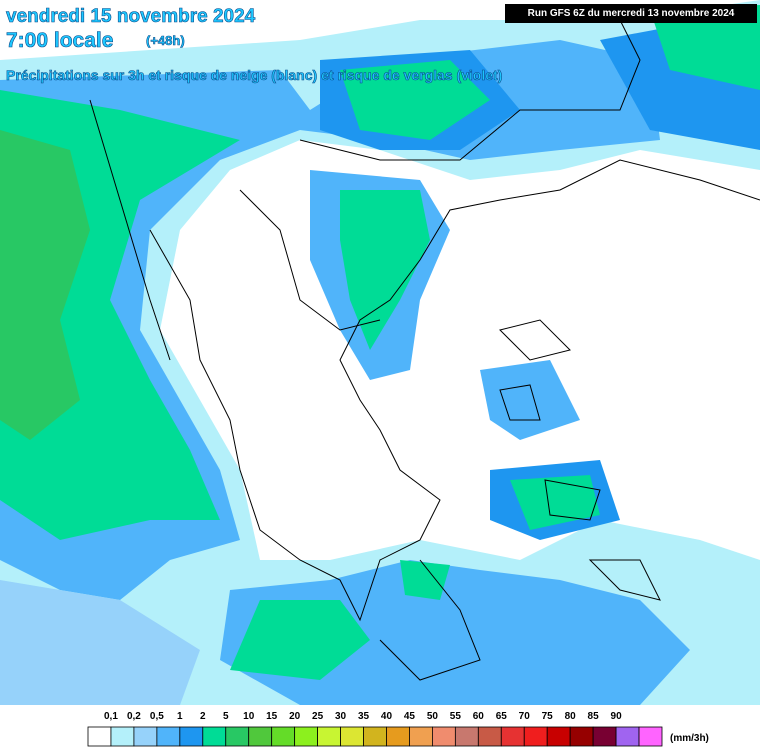 This screenshot has width=760, height=749. I want to click on legend, so click(375, 736).